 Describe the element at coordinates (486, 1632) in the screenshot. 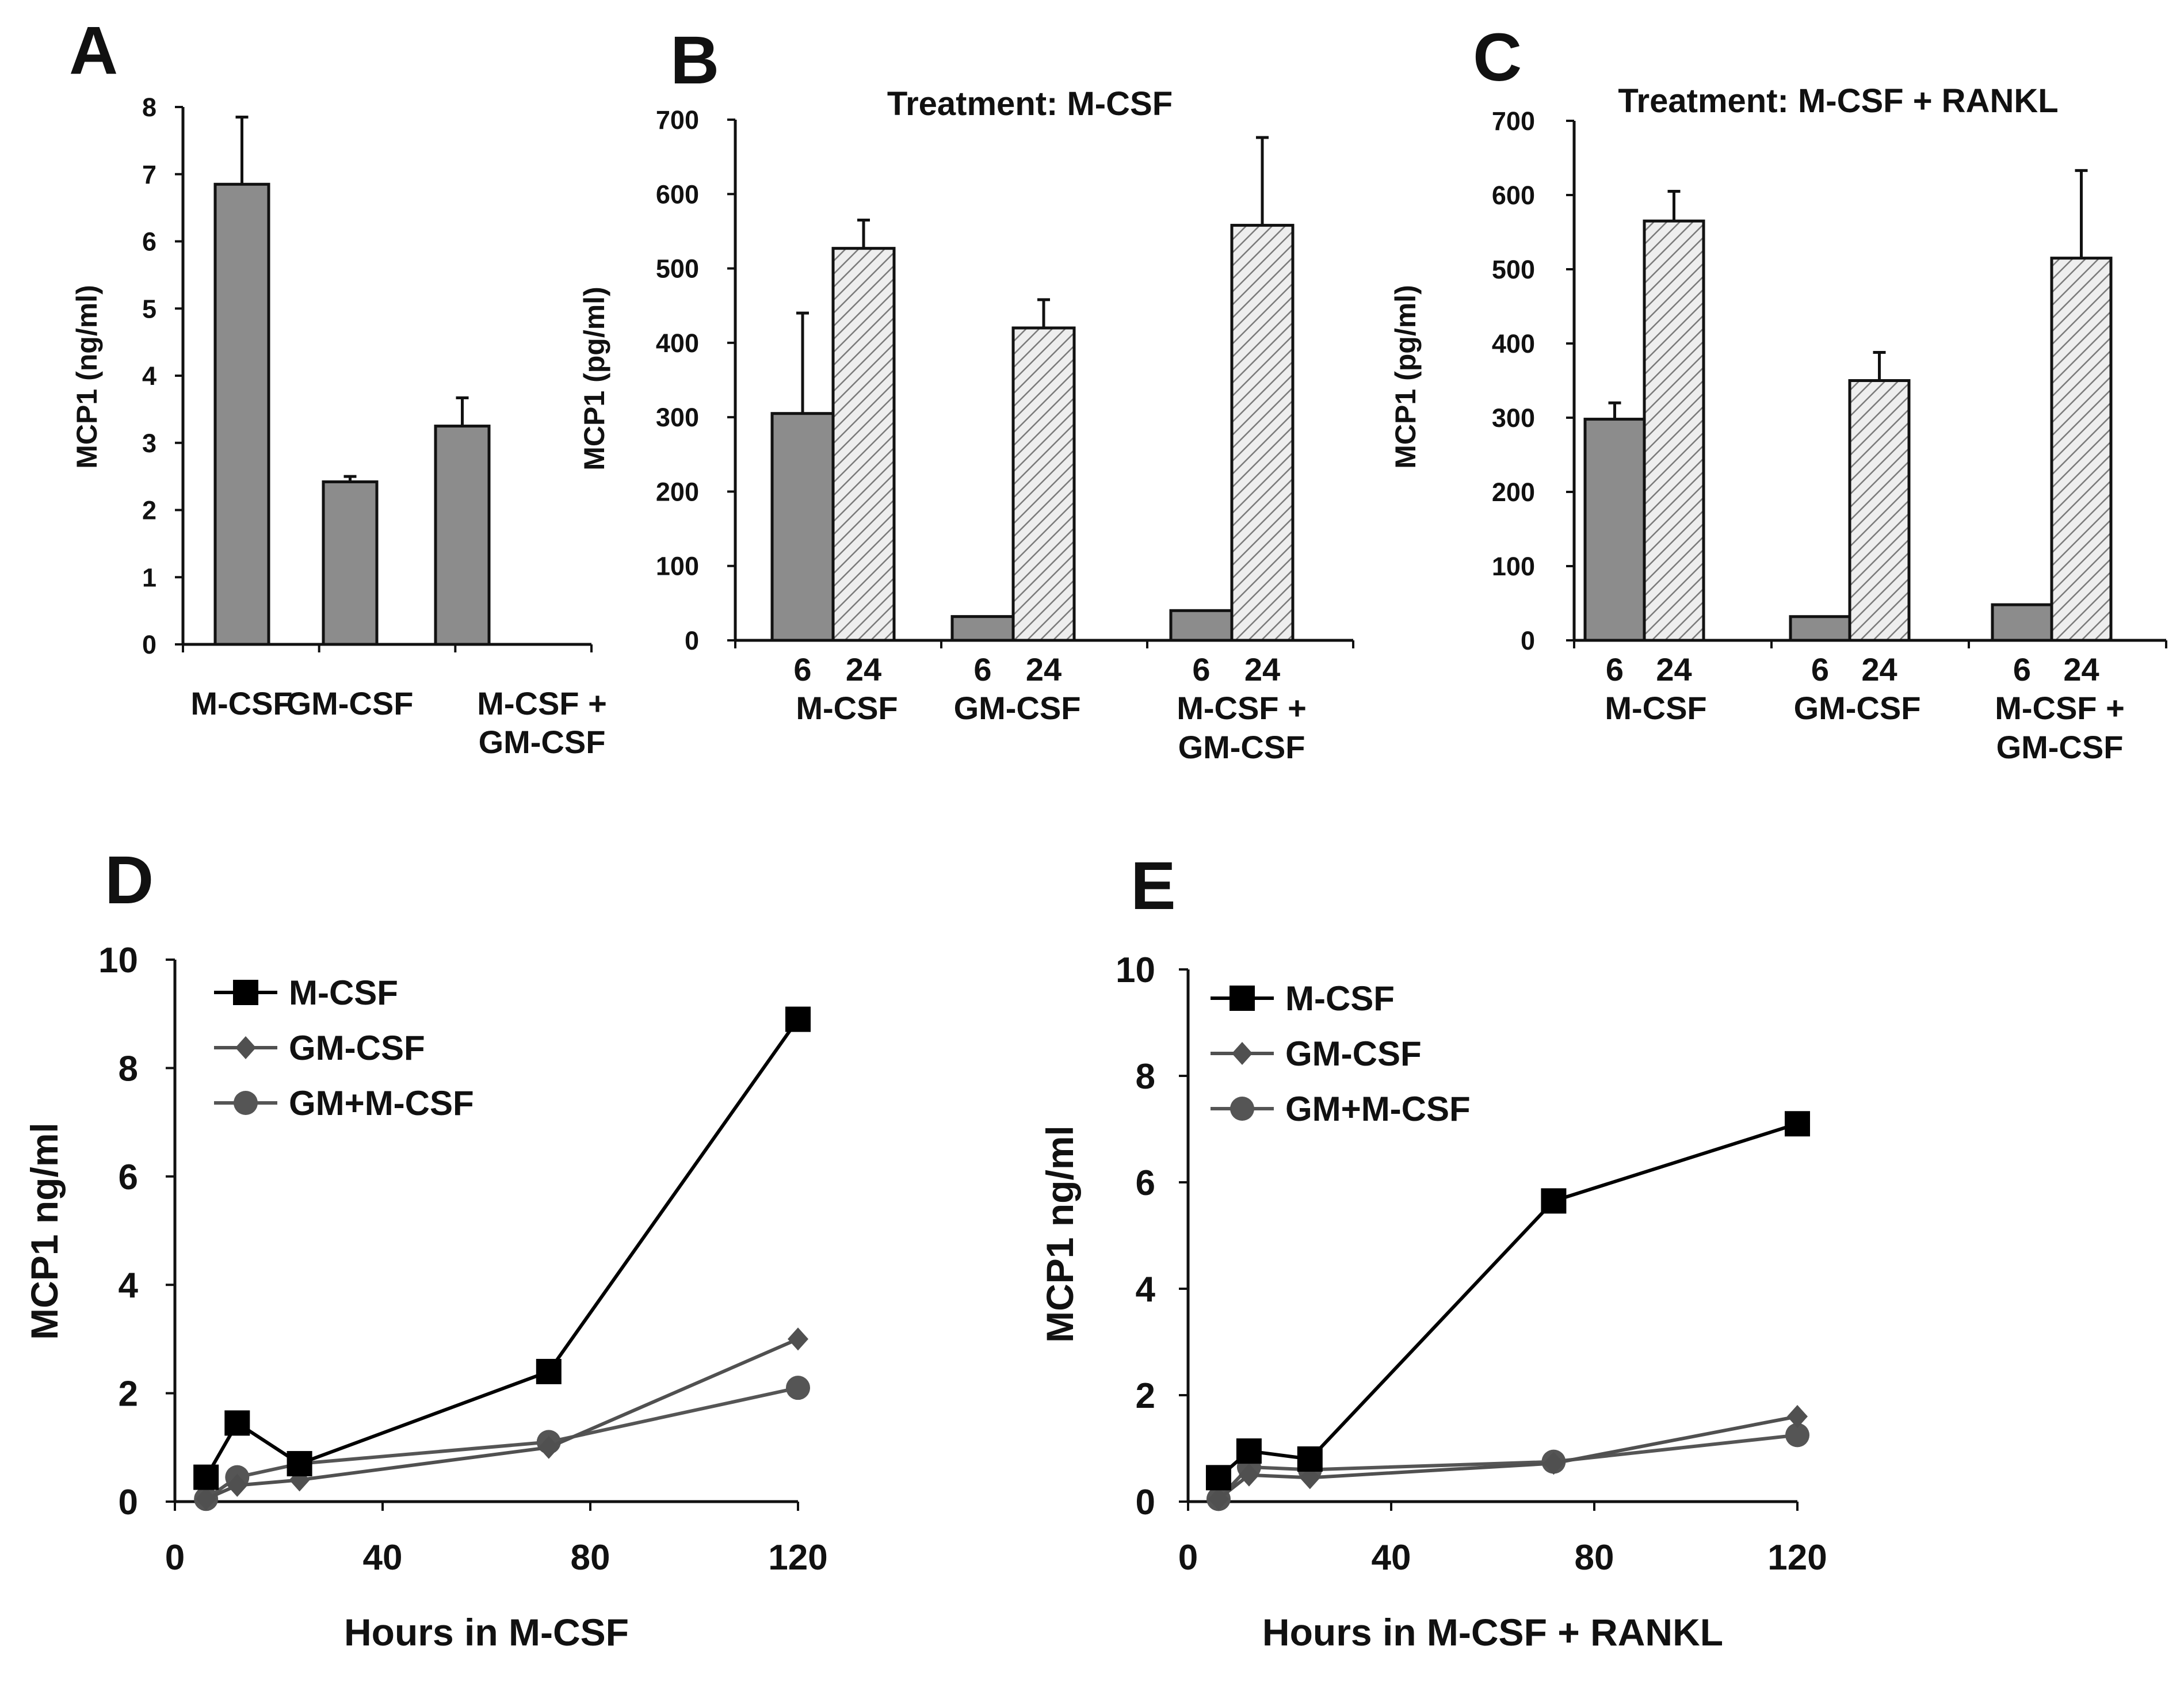

I see `x-axis-label: Hours in M-CSF` at that location.